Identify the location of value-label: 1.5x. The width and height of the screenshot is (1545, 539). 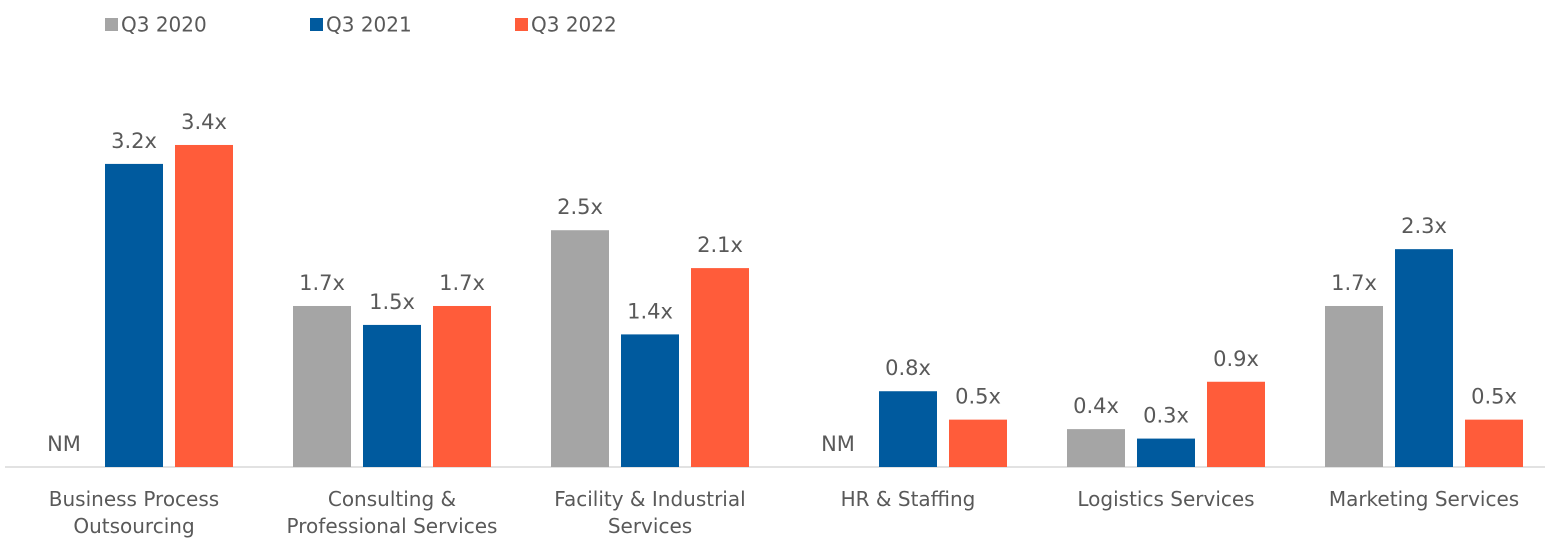
(392, 302).